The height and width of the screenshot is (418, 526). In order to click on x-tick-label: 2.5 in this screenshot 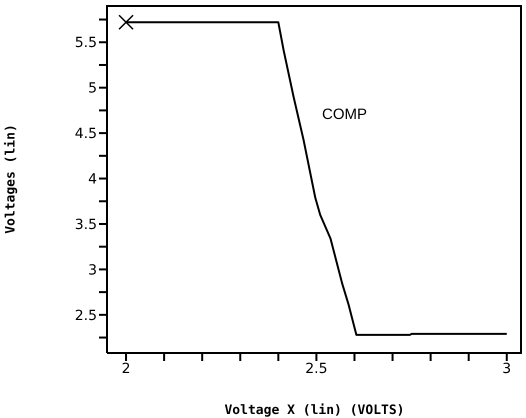, I will do `click(316, 368)`.